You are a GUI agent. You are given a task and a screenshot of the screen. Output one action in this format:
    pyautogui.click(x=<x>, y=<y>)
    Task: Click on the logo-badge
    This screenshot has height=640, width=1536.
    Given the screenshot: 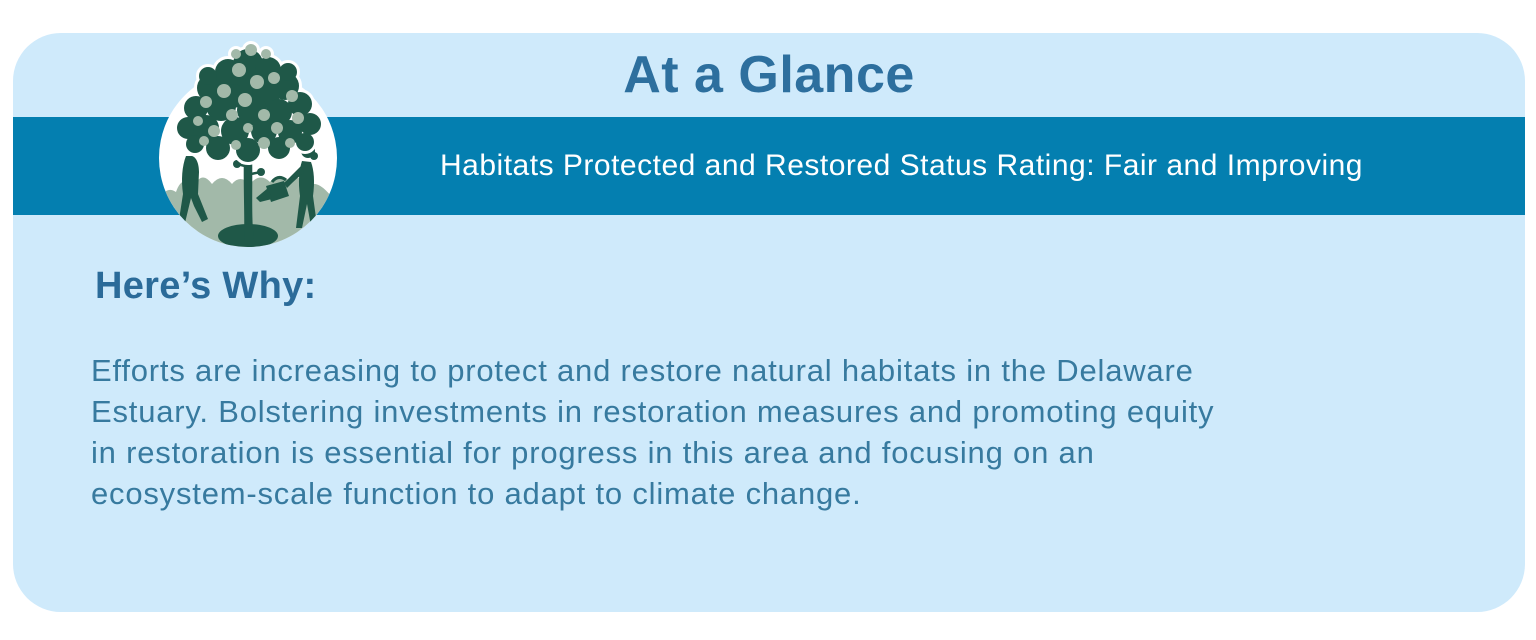 What is the action you would take?
    pyautogui.click(x=250, y=148)
    